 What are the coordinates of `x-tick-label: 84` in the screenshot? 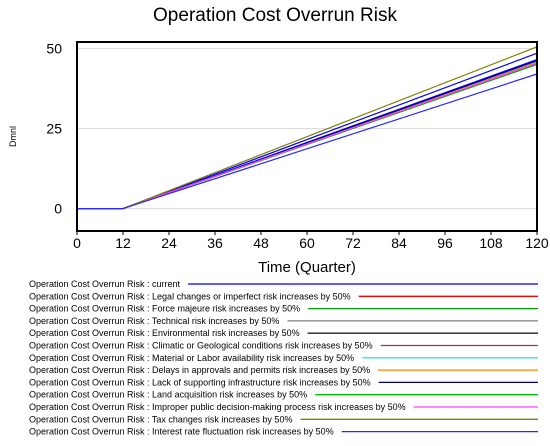 It's located at (399, 243).